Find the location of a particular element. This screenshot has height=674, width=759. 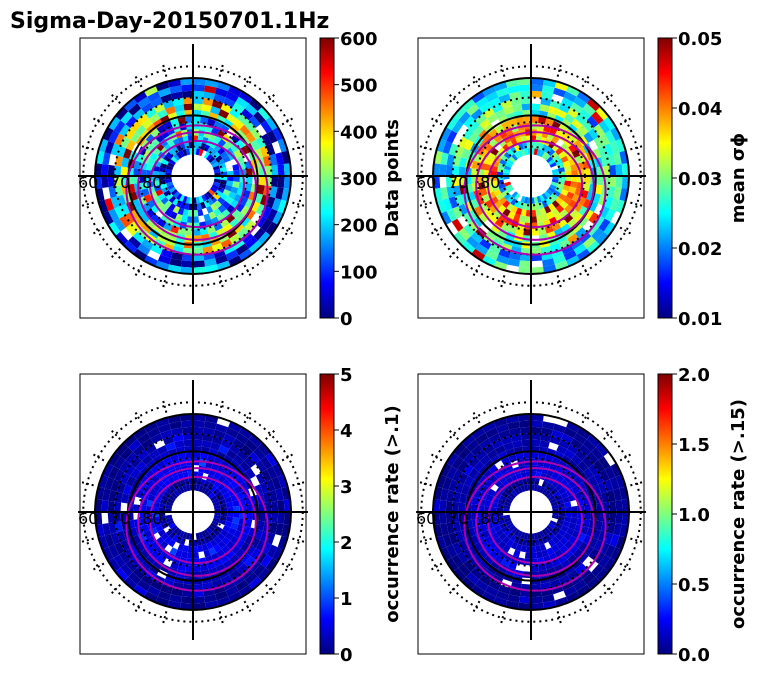

latitude-label: 80 is located at coordinates (152, 518).